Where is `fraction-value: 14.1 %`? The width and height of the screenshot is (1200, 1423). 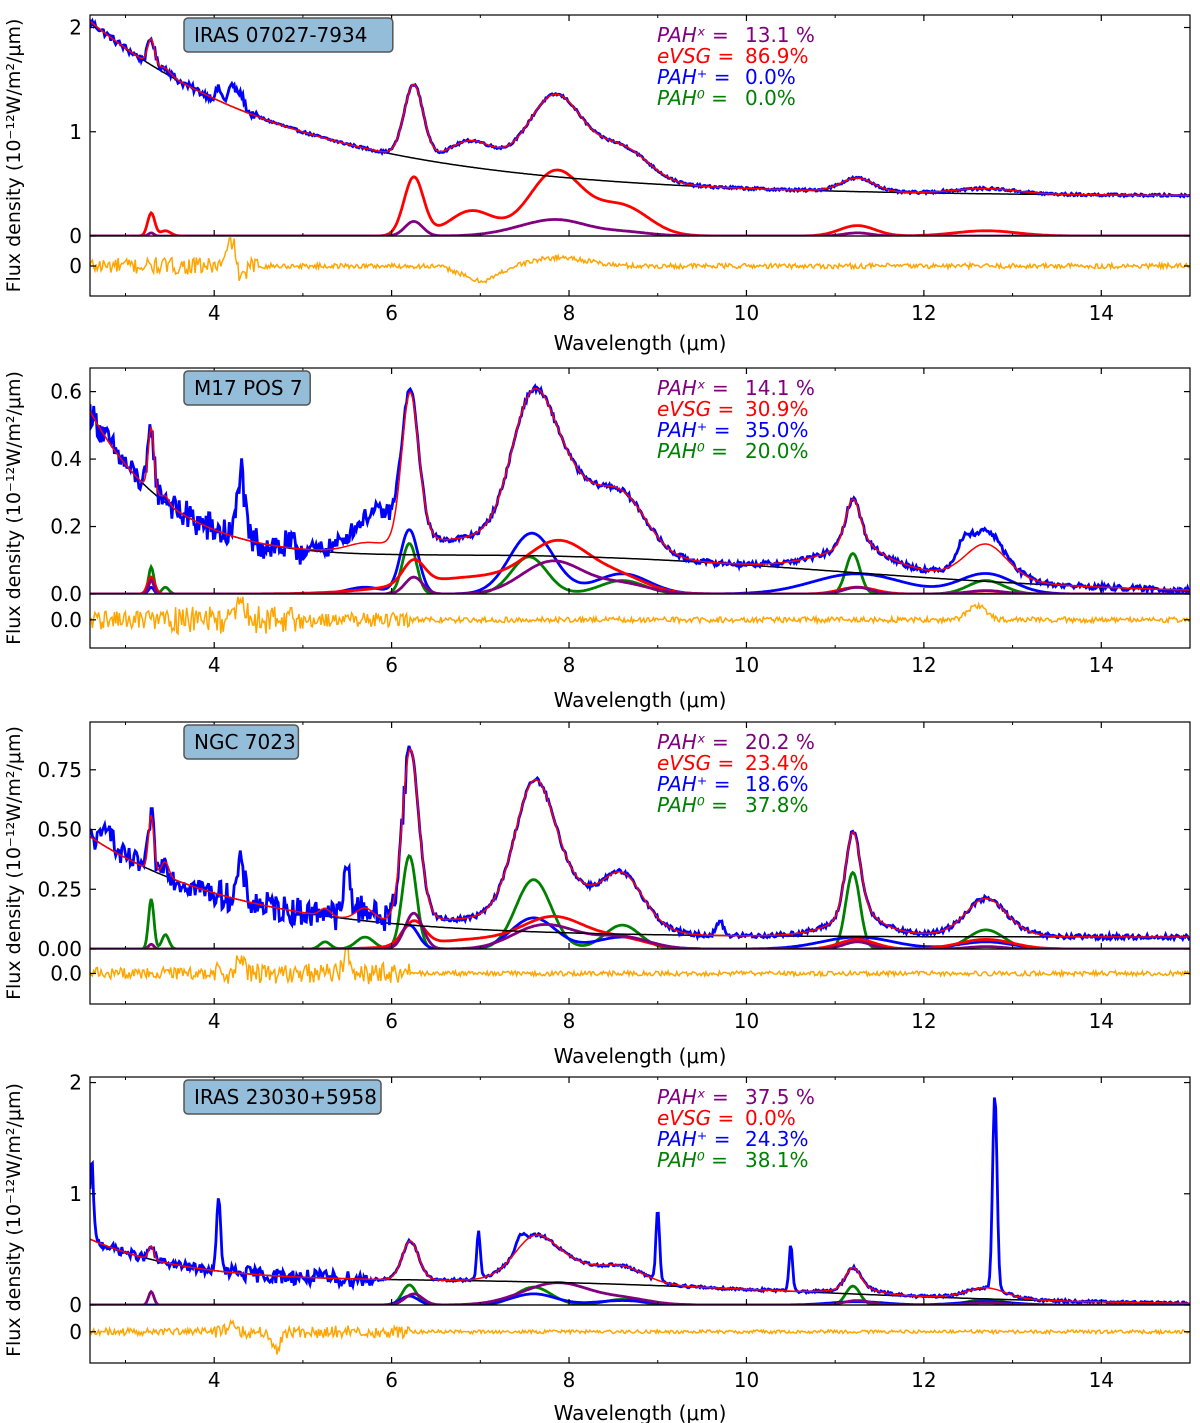
fraction-value: 14.1 % is located at coordinates (780, 388).